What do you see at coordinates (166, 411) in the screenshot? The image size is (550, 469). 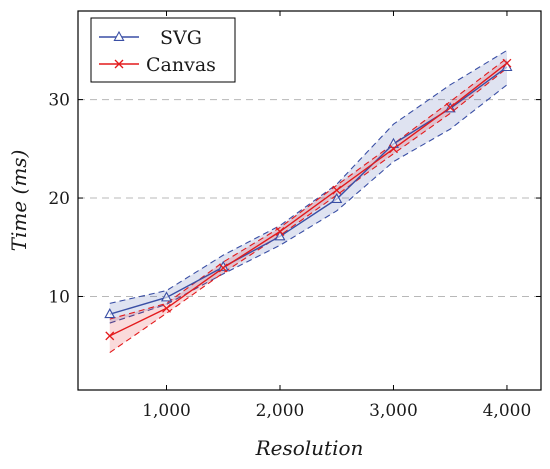 I see `x-tick-label: 1,000` at bounding box center [166, 411].